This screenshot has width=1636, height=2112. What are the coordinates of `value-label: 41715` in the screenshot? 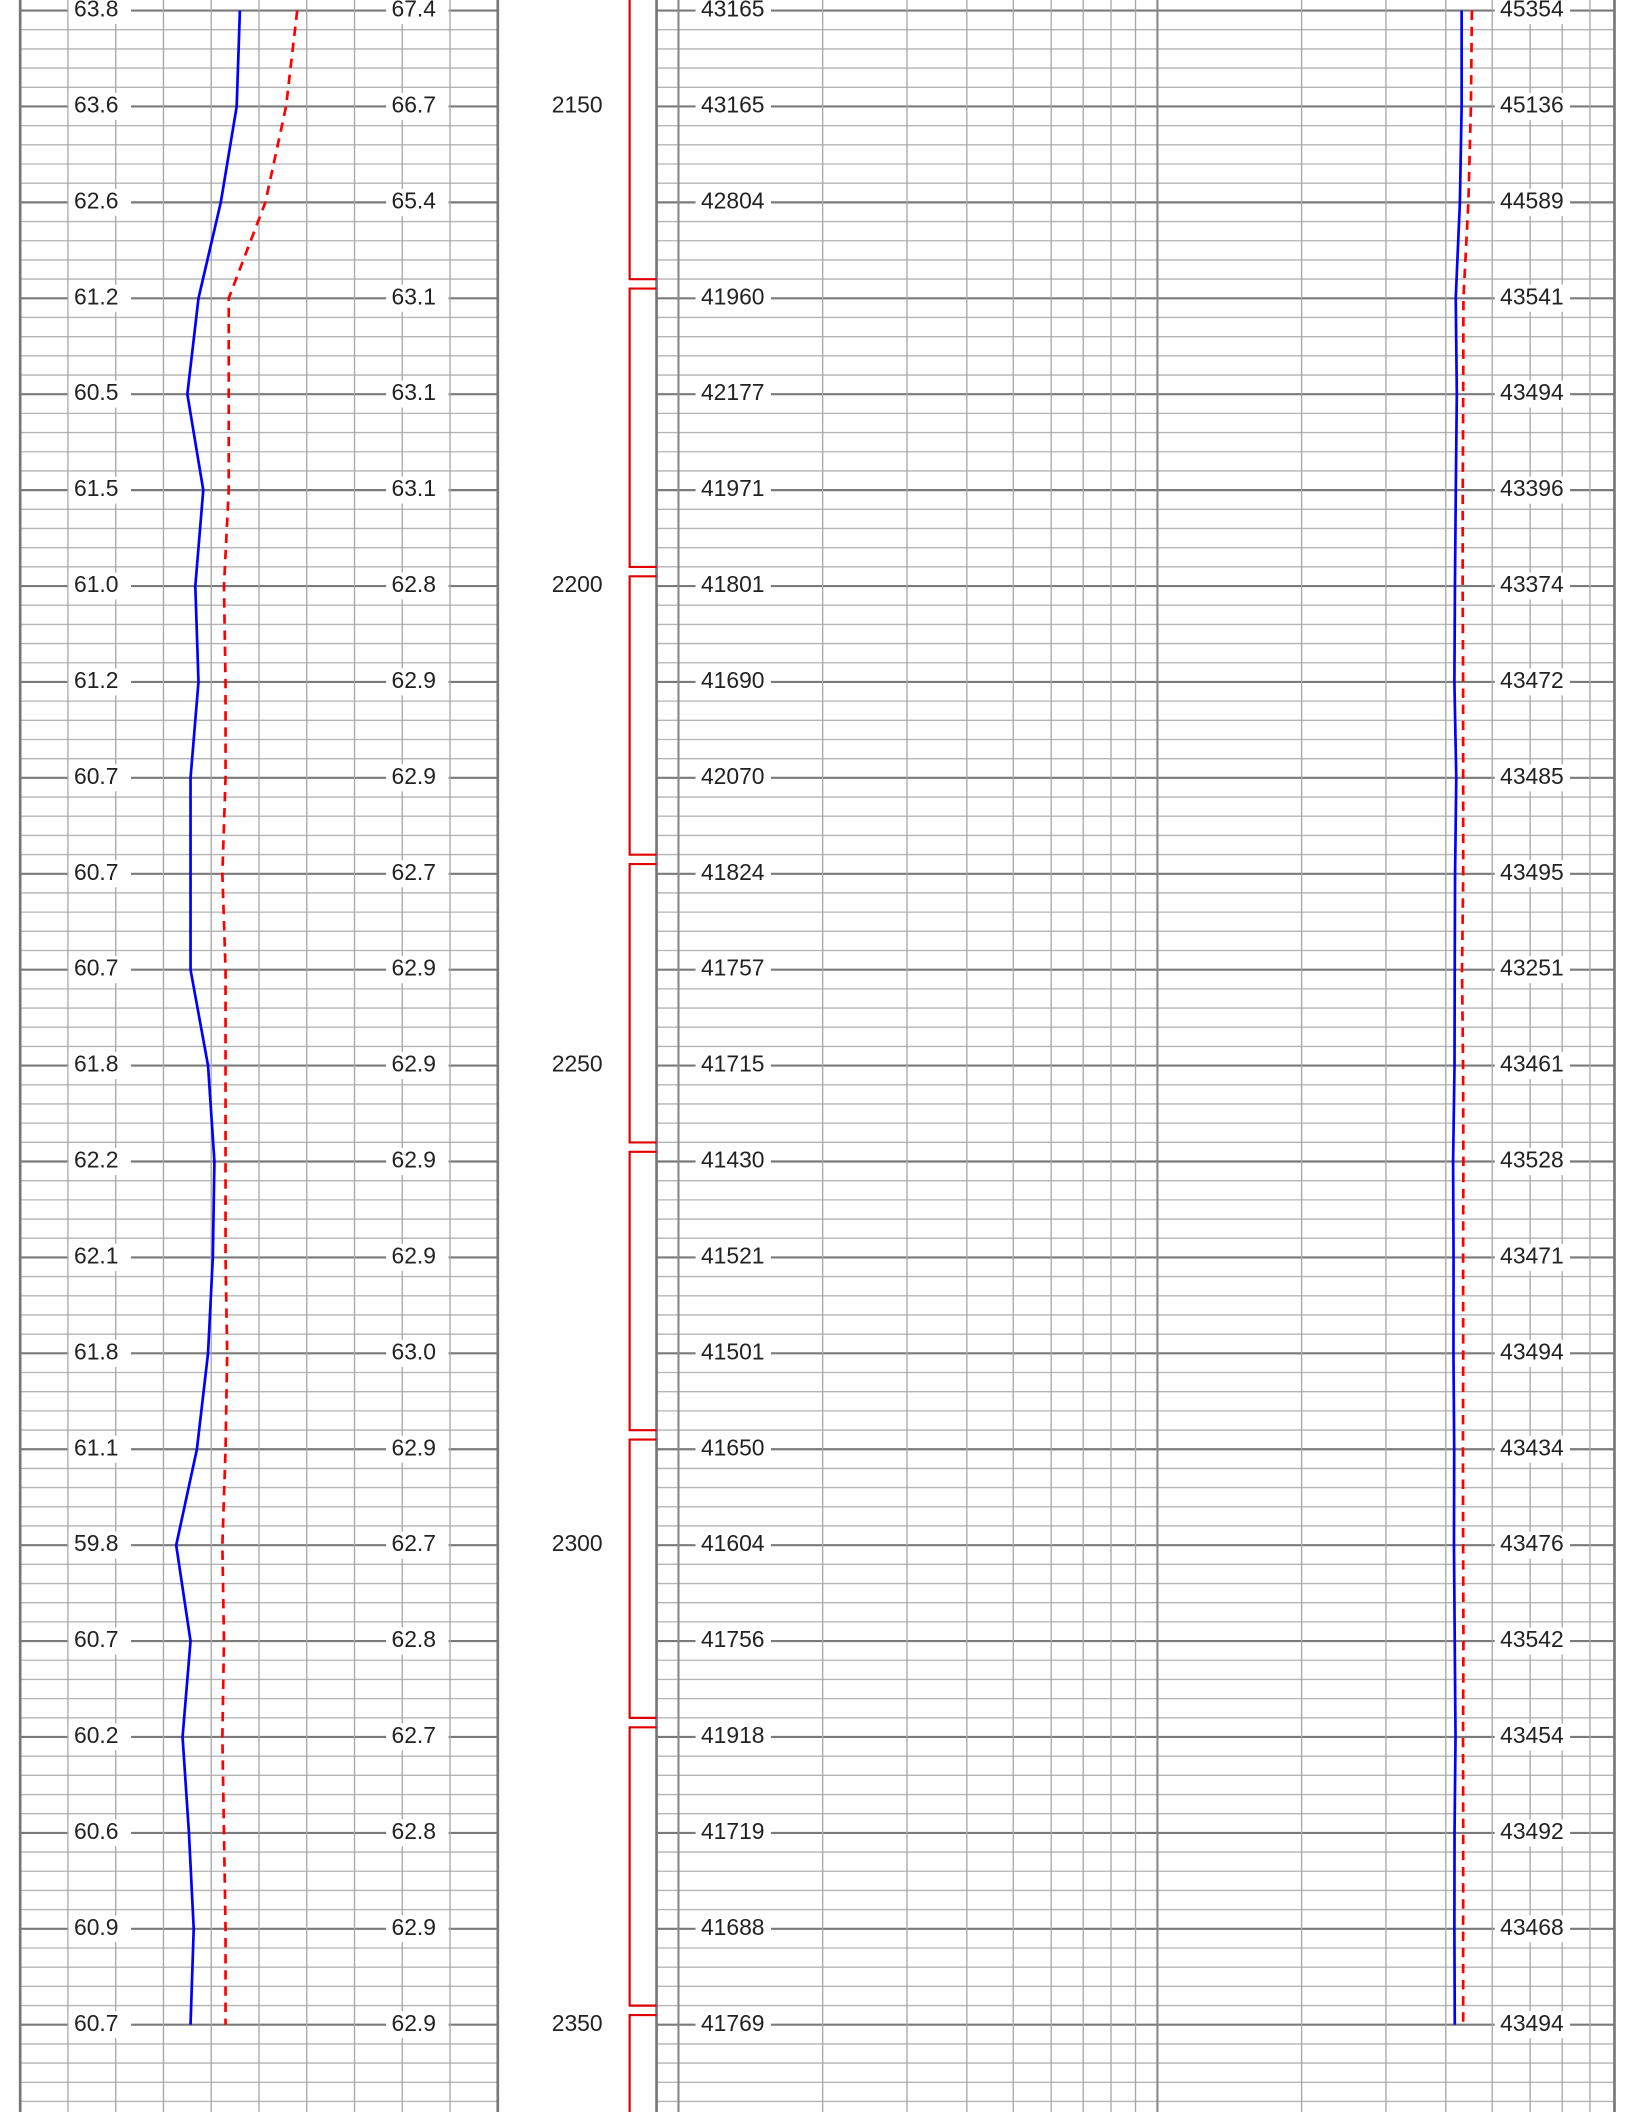 It's located at (733, 1064).